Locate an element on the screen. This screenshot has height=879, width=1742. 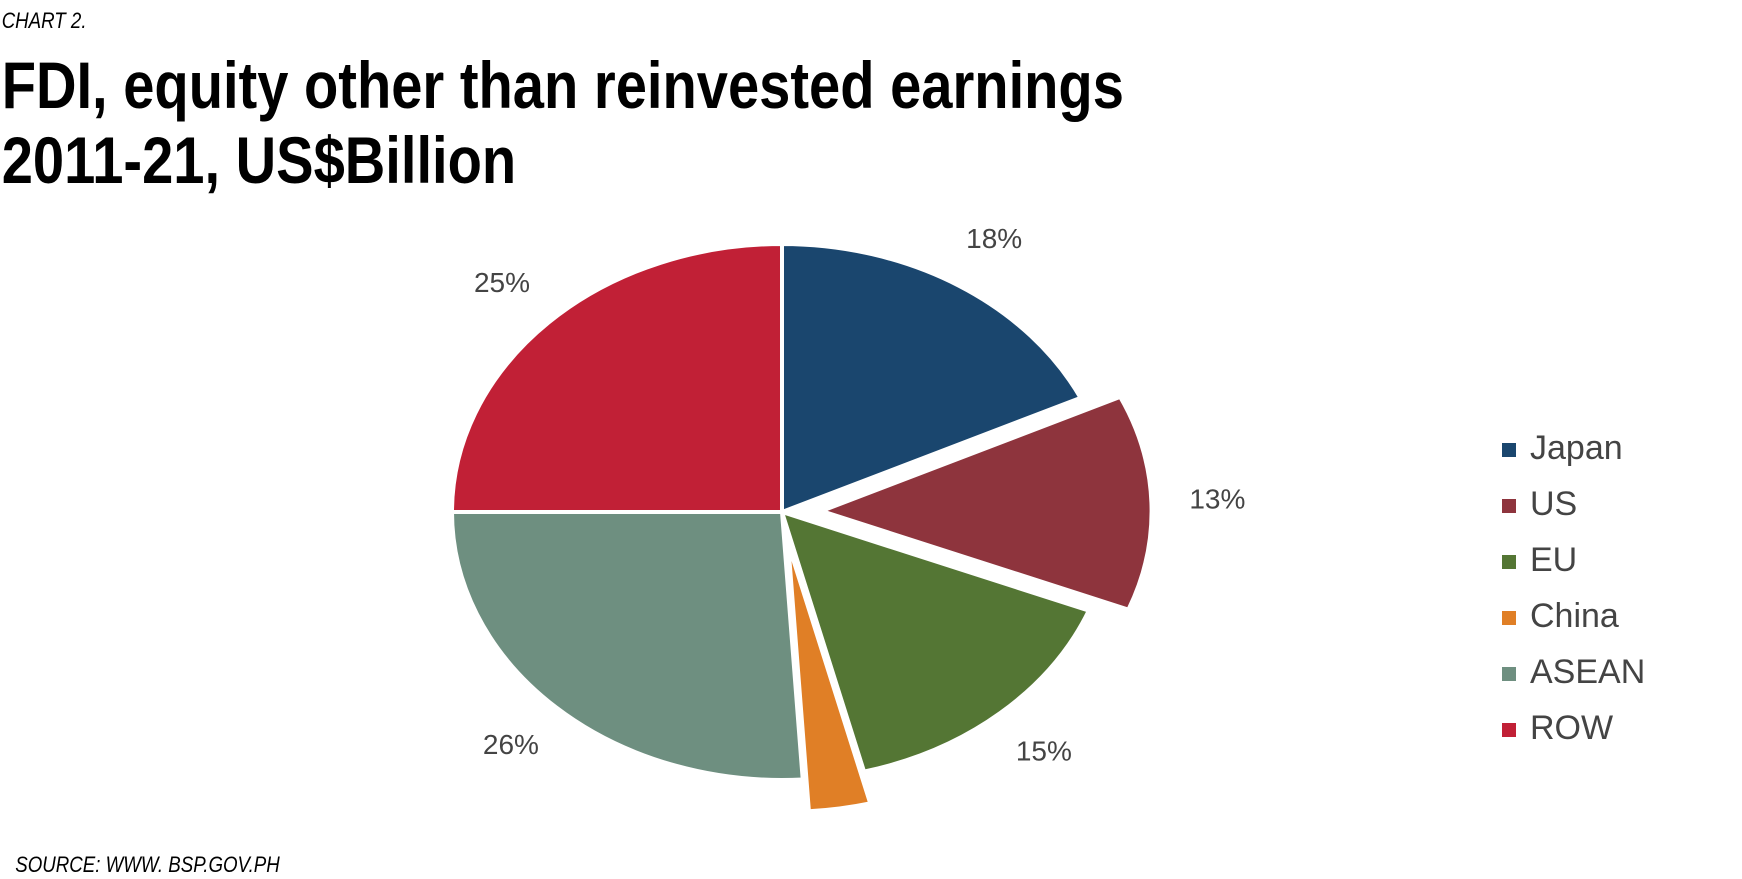
legend-label: Japan is located at coordinates (1576, 448).